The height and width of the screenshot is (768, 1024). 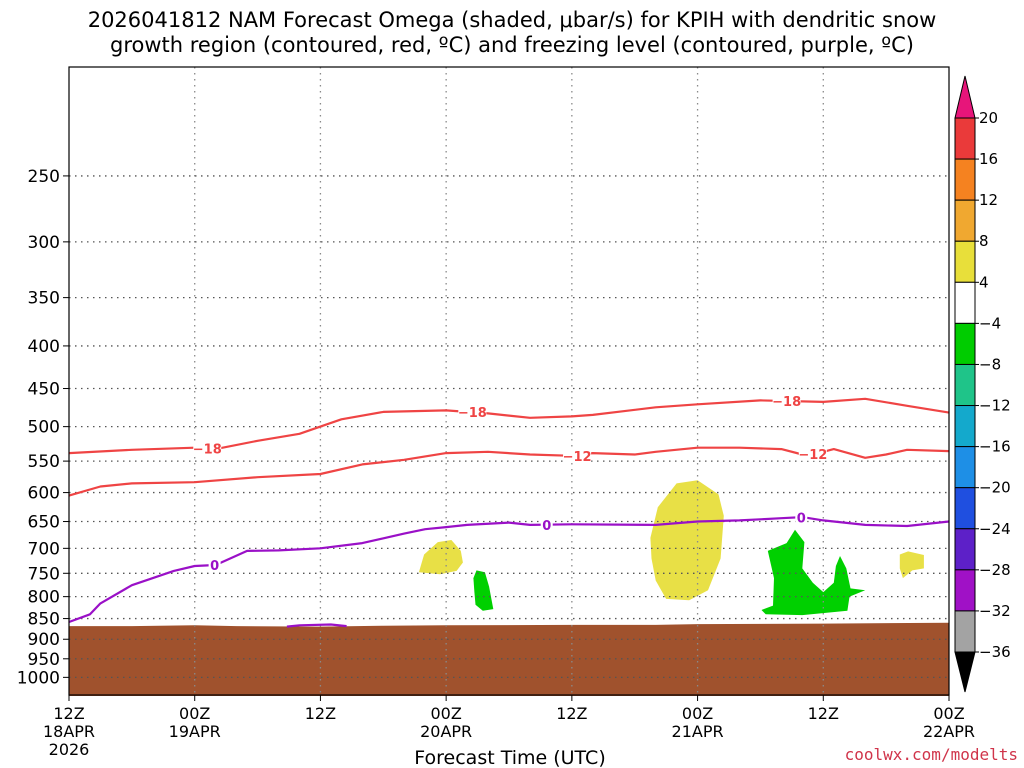 I want to click on y-tick-label-400: 400, so click(x=44, y=347).